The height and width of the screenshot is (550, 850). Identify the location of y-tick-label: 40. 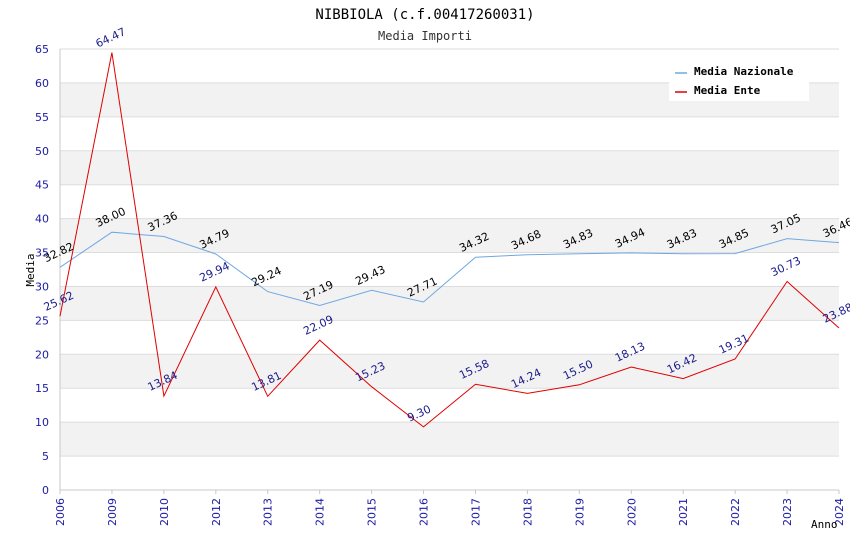
(42, 219).